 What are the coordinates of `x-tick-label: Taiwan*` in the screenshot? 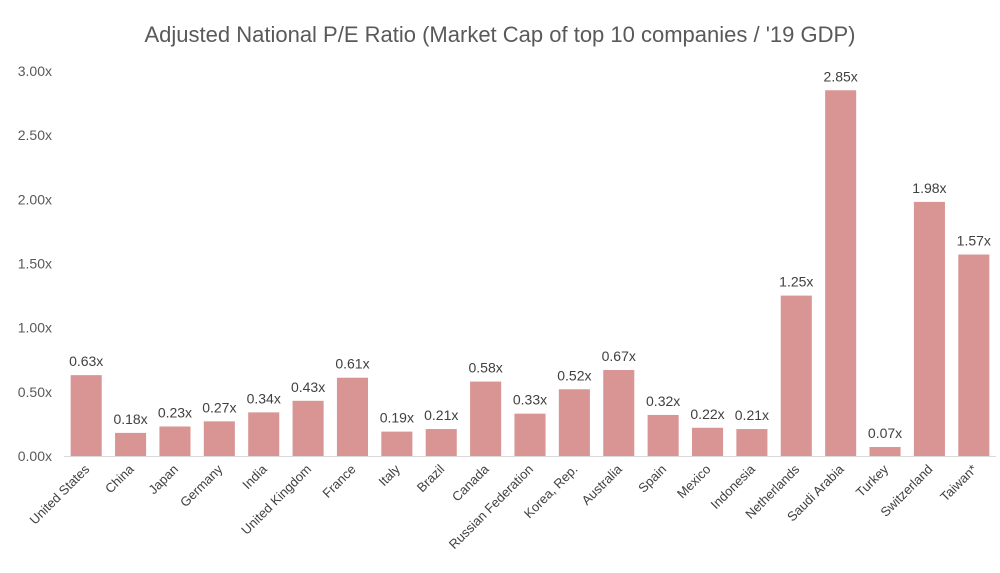 It's located at (958, 483).